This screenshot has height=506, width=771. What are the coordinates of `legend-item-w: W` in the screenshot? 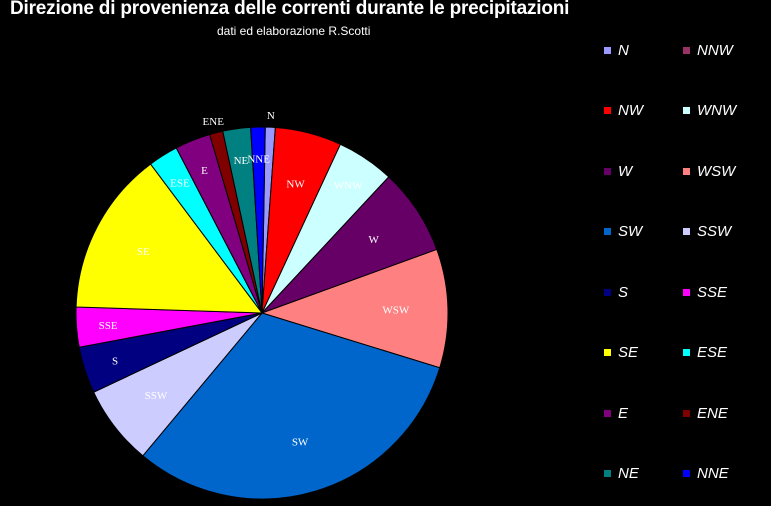 It's located at (618, 171).